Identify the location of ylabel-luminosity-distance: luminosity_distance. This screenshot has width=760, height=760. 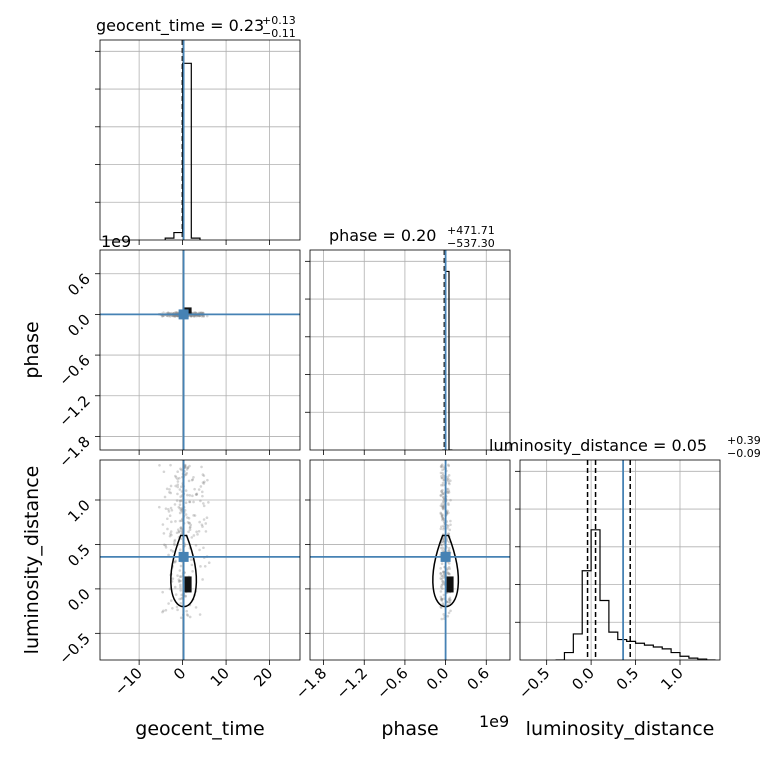
(32, 560).